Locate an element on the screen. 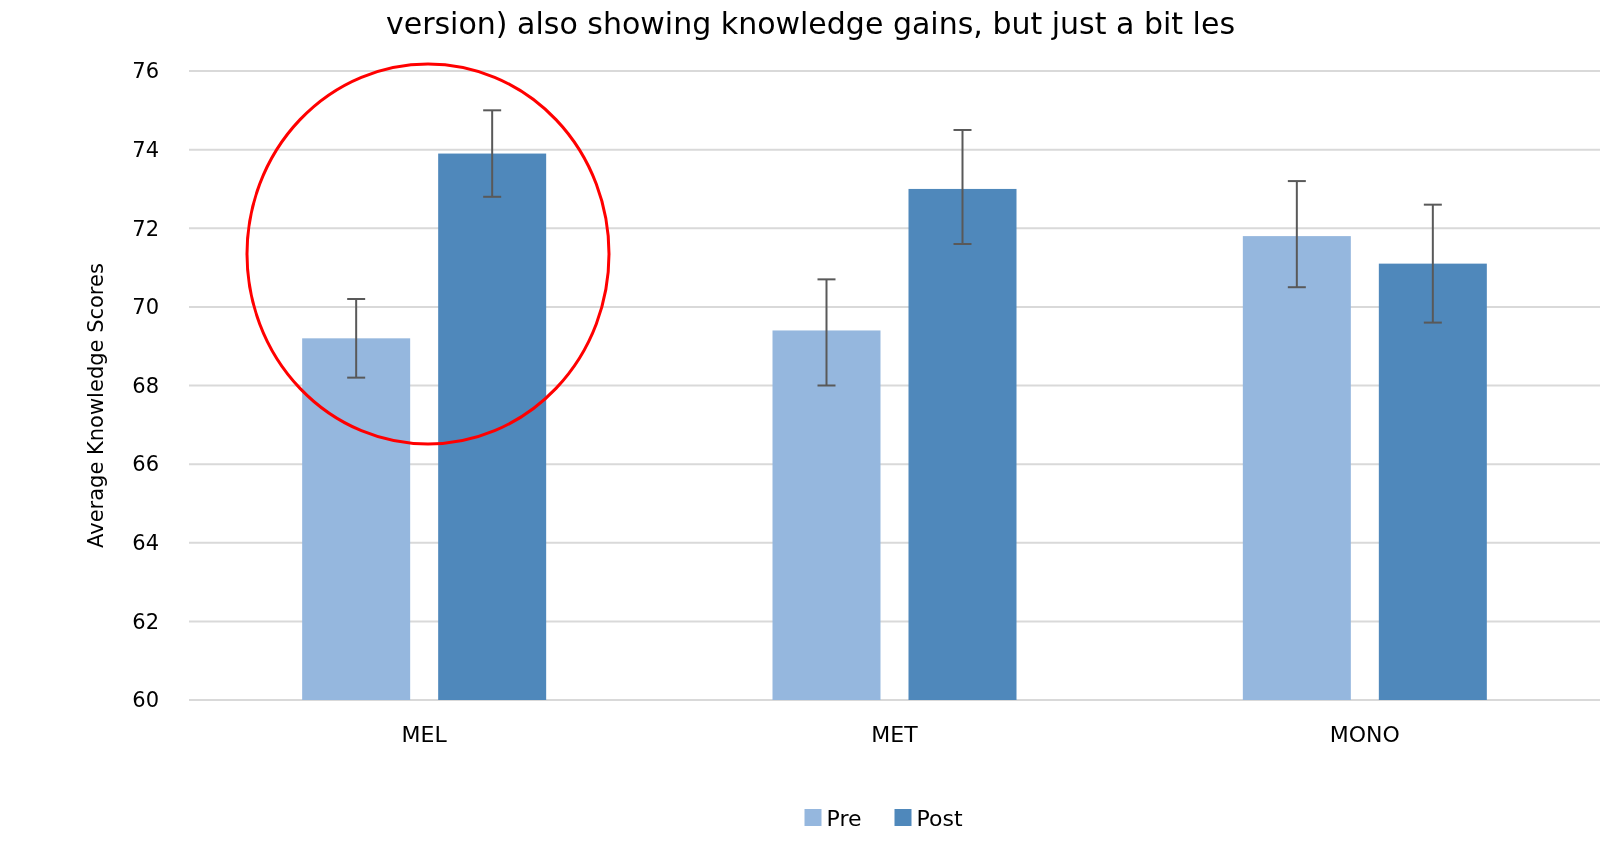 The width and height of the screenshot is (1621, 858). y-tick-label: 72 is located at coordinates (145, 228).